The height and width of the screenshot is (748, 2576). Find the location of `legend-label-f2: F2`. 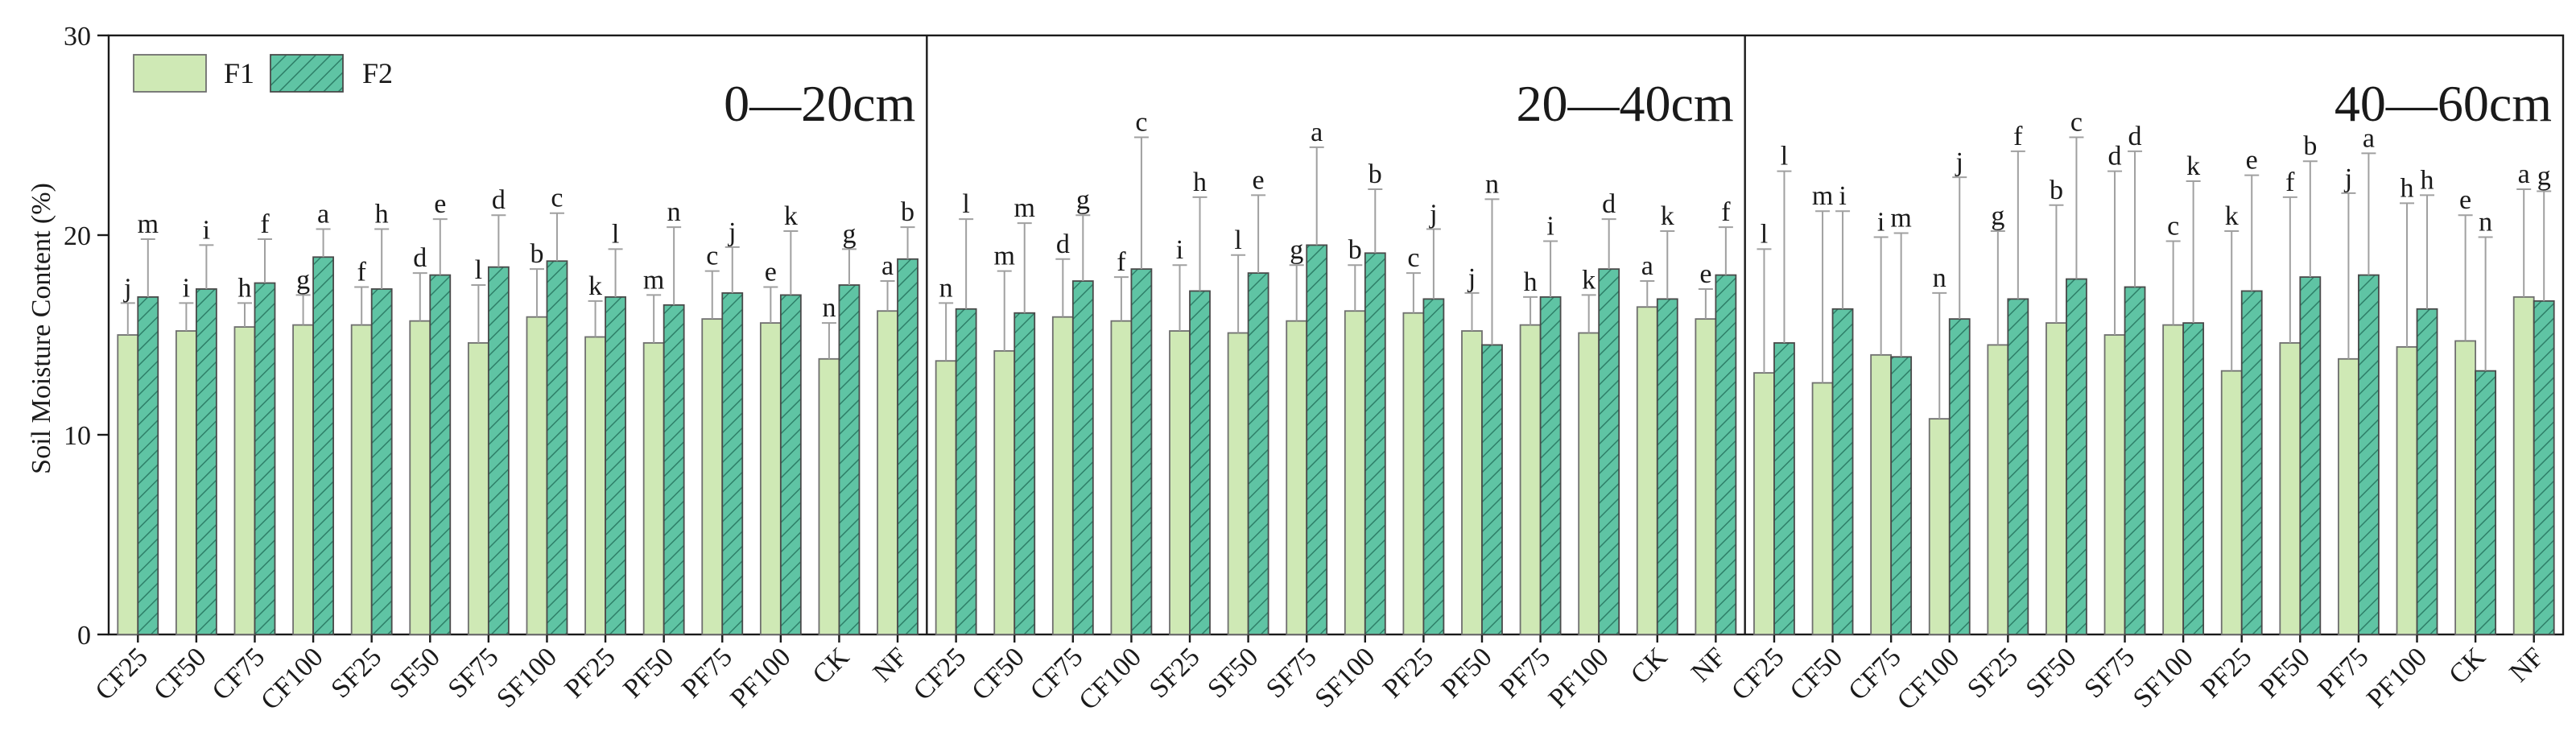

legend-label-f2: F2 is located at coordinates (377, 73).